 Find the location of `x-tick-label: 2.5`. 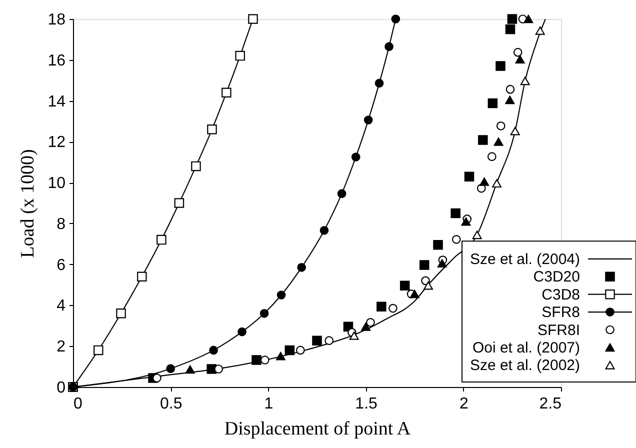

x-tick-label: 2.5 is located at coordinates (550, 404).